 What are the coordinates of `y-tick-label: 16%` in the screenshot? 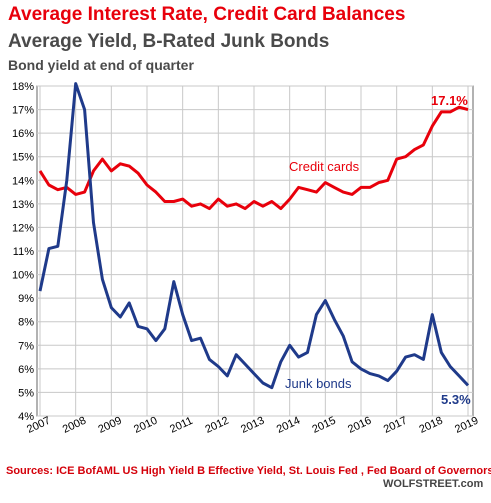 It's located at (23, 134).